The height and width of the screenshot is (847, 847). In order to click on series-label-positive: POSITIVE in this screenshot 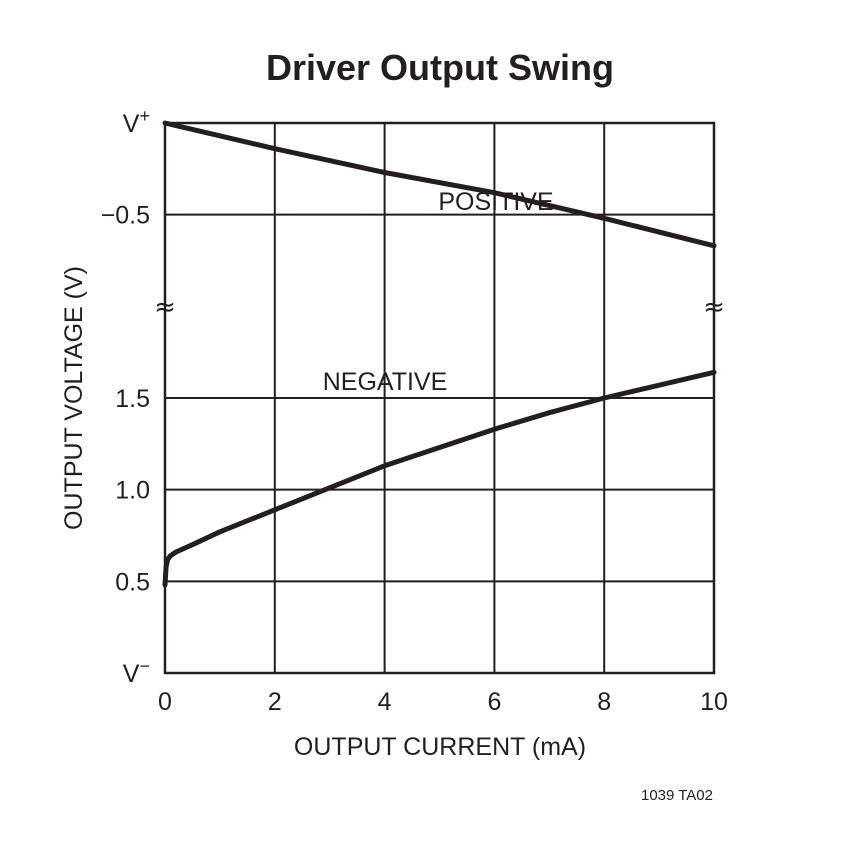, I will do `click(495, 202)`.